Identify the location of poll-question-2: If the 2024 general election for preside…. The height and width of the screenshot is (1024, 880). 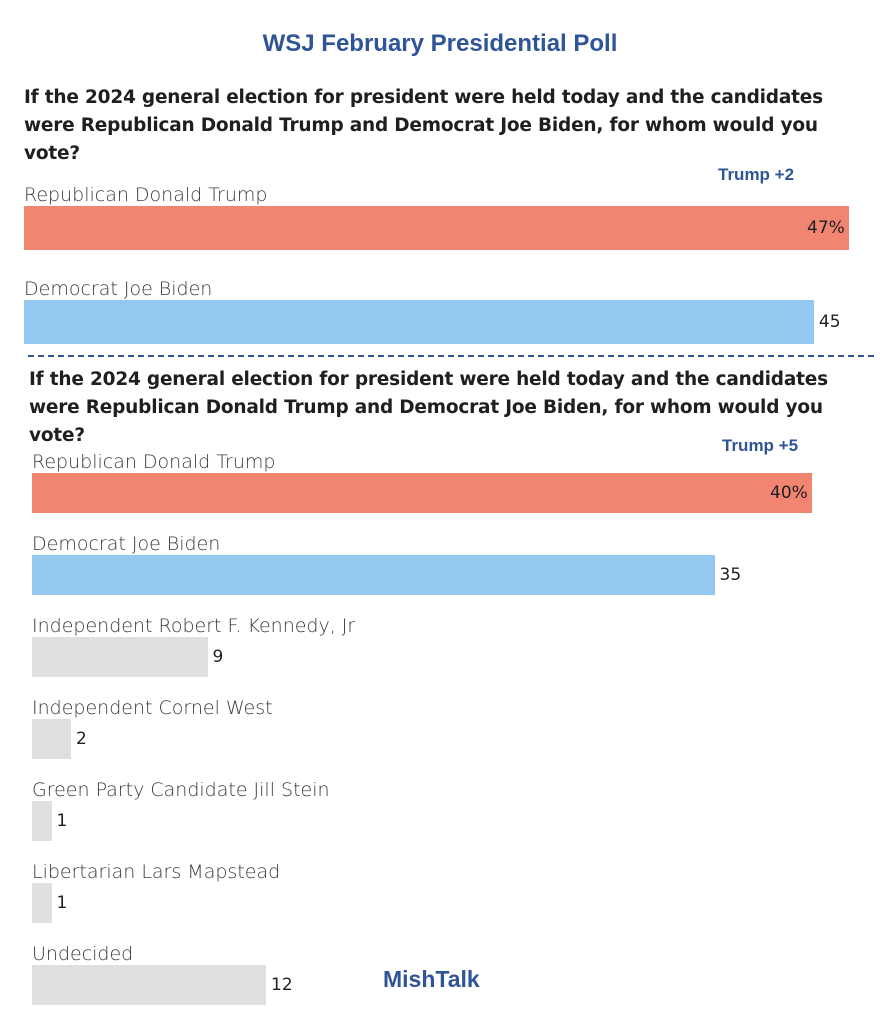
(428, 407).